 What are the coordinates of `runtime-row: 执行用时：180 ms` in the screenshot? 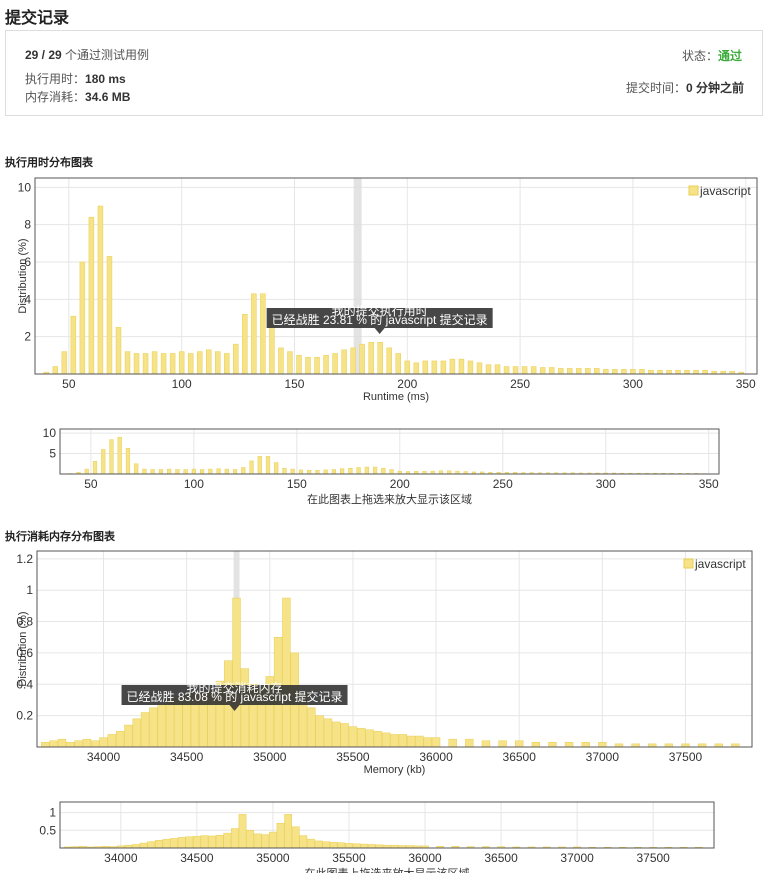 It's located at (75, 78).